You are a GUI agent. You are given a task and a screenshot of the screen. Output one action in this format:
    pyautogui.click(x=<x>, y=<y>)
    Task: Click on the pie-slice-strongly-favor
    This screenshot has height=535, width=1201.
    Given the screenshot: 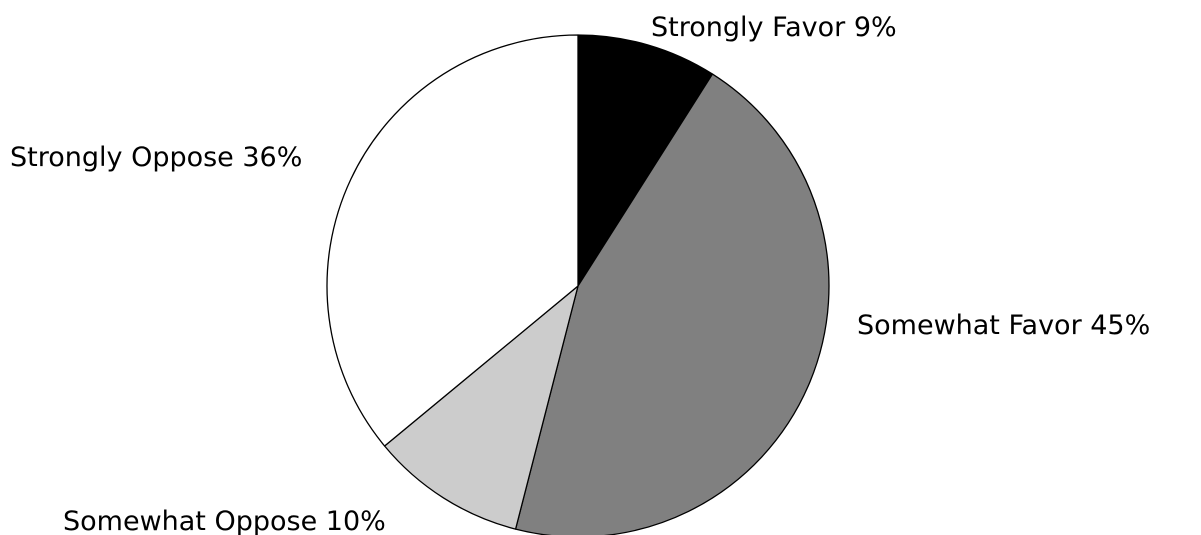 What is the action you would take?
    pyautogui.click(x=645, y=160)
    